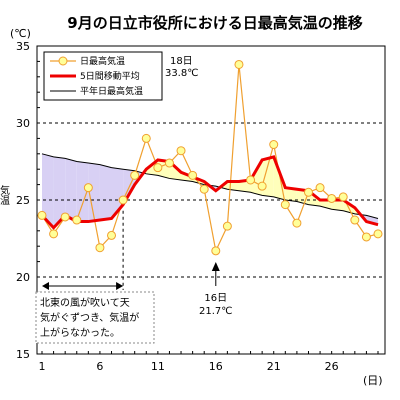  I want to click on y-tick-label: 25, so click(23, 200).